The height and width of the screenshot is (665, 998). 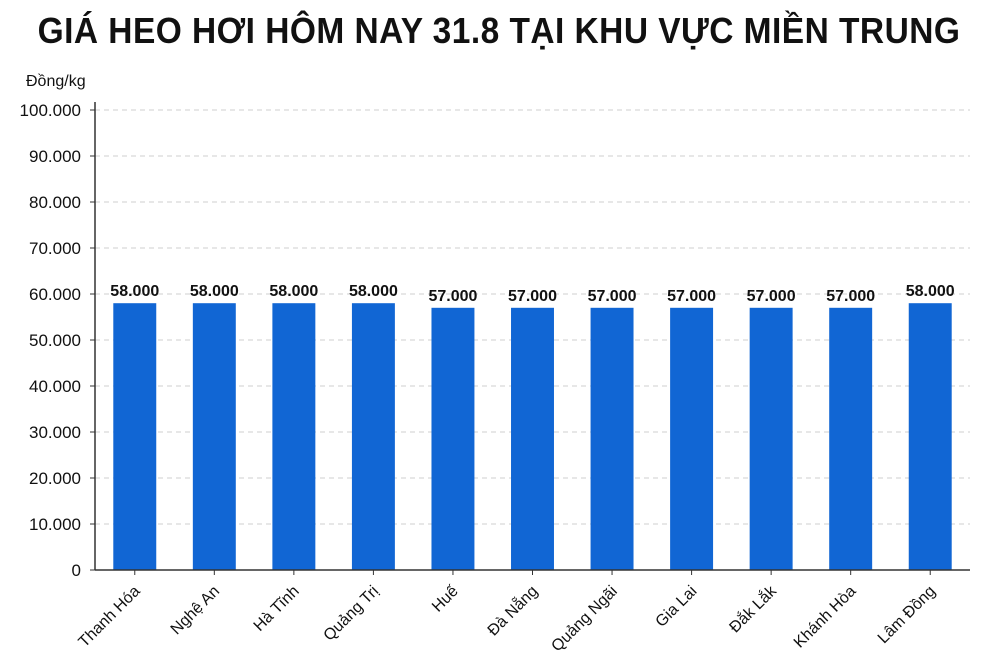 What do you see at coordinates (50, 110) in the screenshot?
I see `y-tick-label: 100.000` at bounding box center [50, 110].